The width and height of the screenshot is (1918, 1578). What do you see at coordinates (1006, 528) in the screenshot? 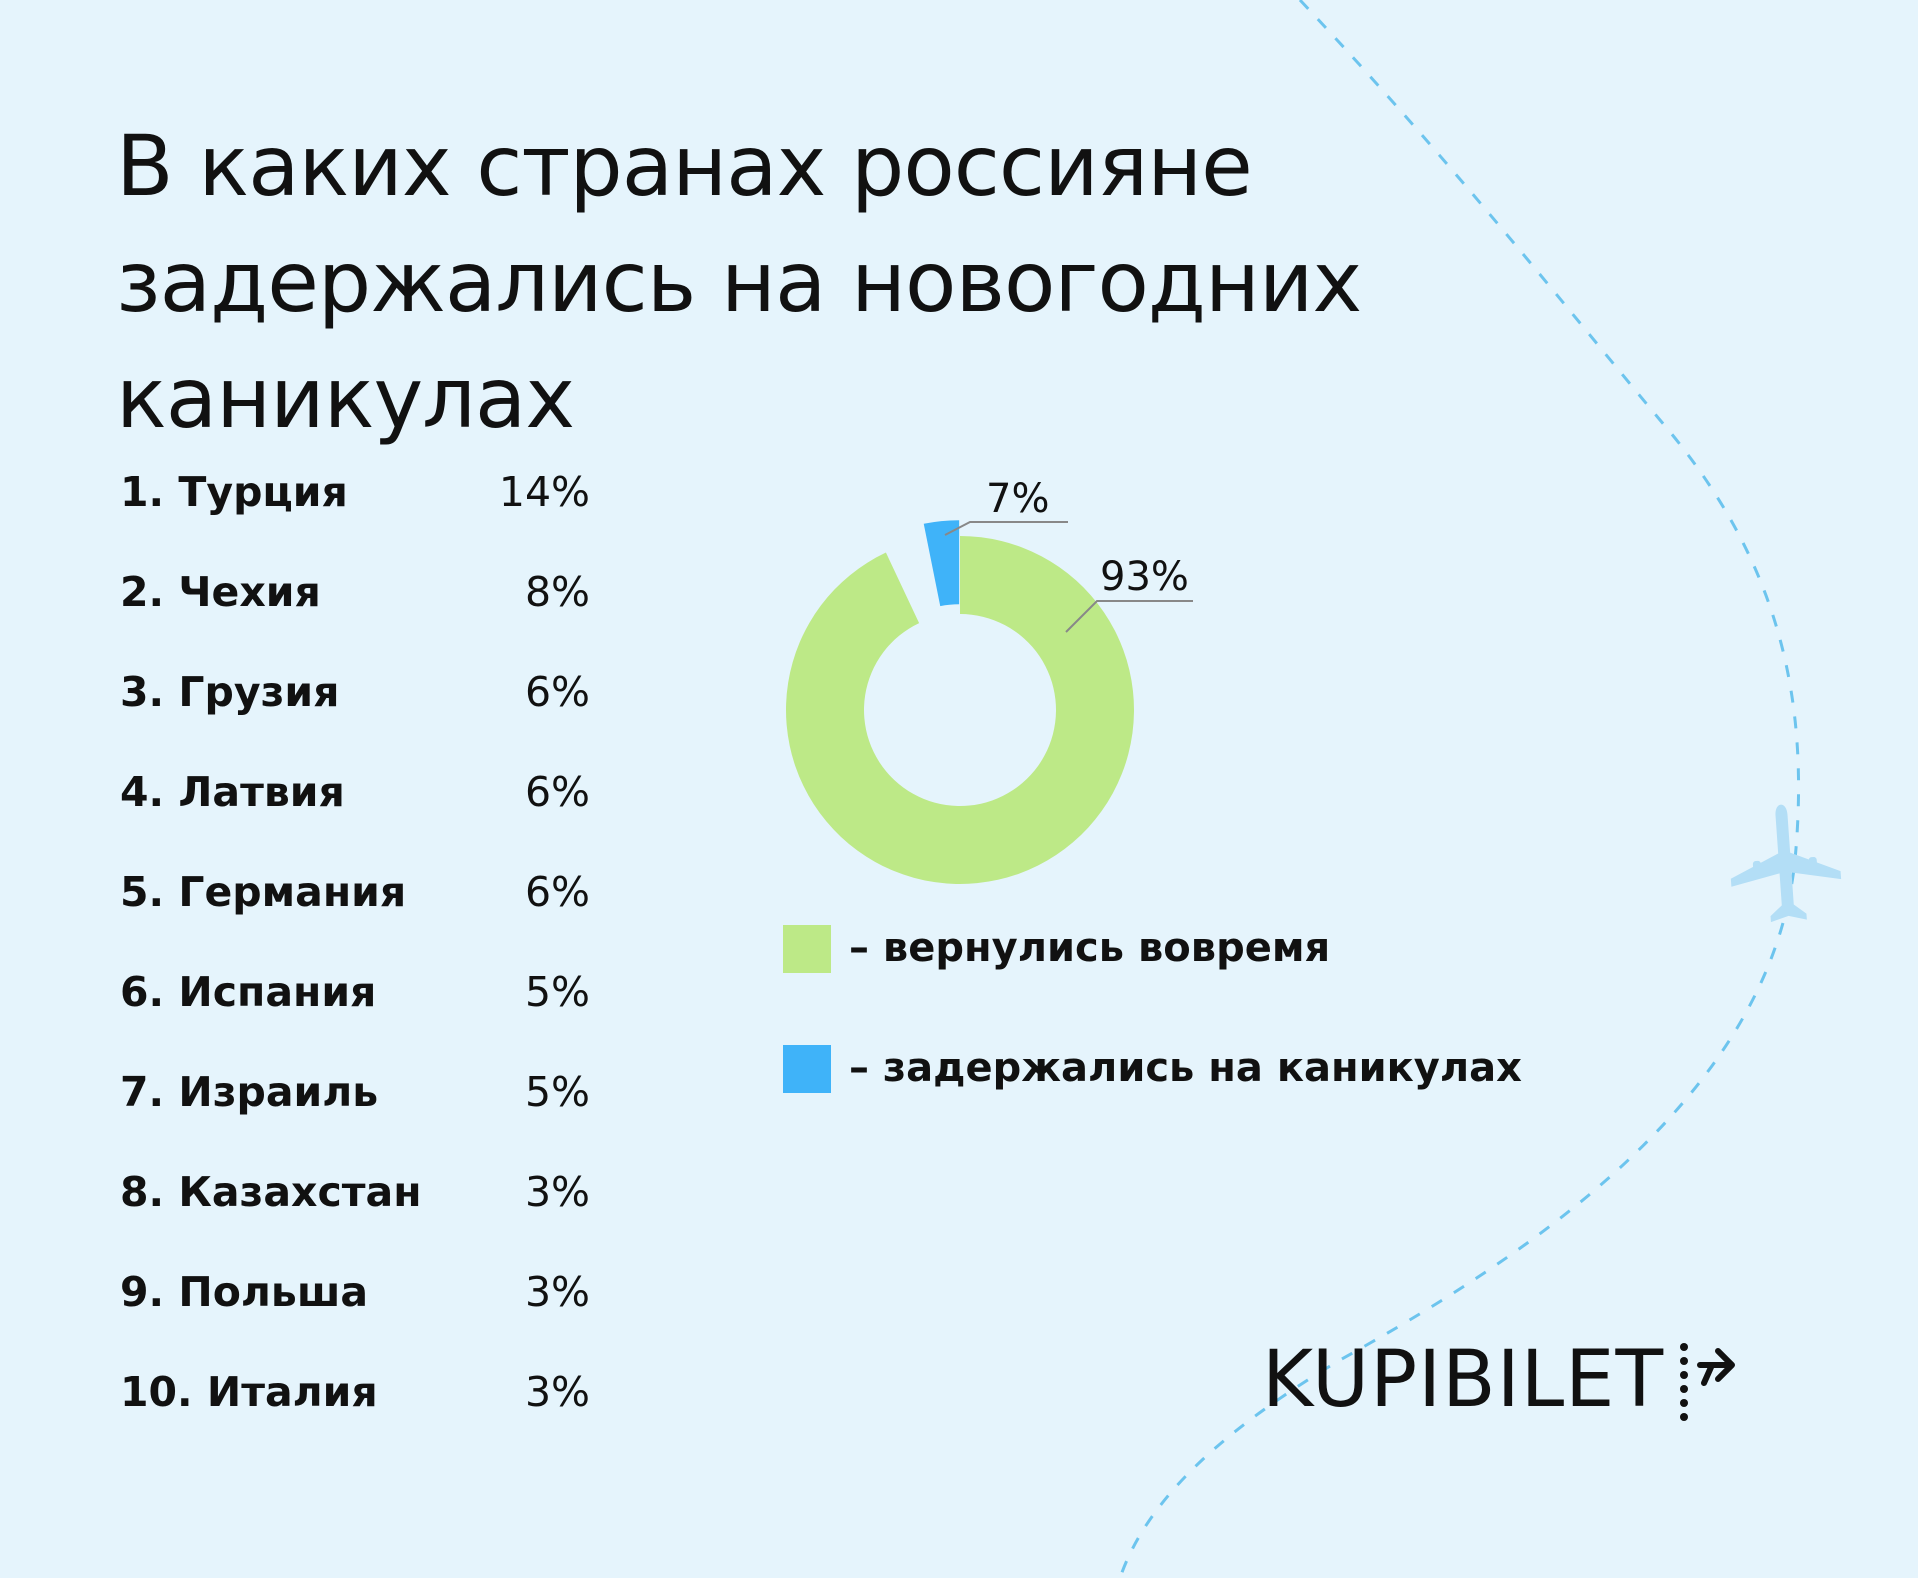
I see `leader-line-delayed` at bounding box center [1006, 528].